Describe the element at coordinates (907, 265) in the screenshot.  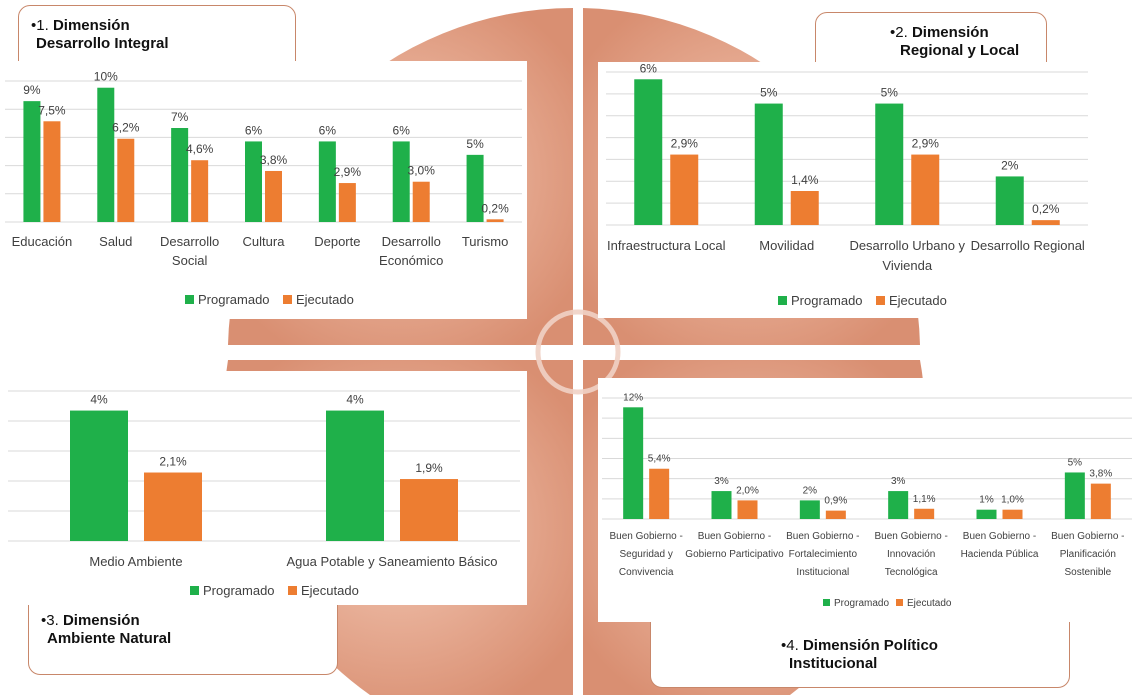
I see `category-label: Vivienda` at that location.